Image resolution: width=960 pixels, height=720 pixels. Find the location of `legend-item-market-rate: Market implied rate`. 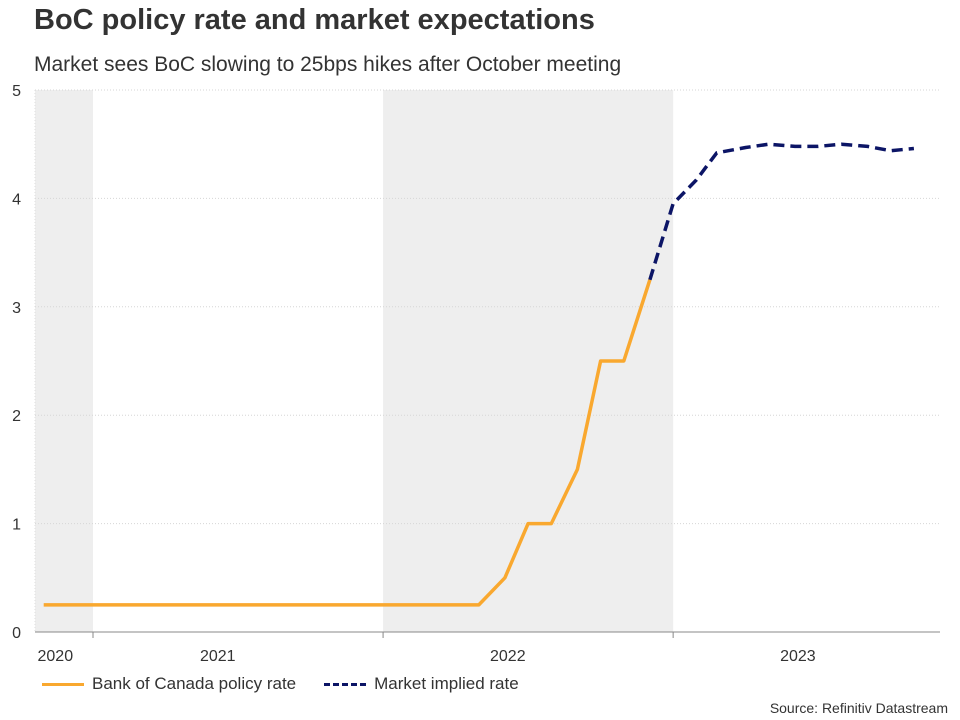

legend-item-market-rate: Market implied rate is located at coordinates (421, 684).